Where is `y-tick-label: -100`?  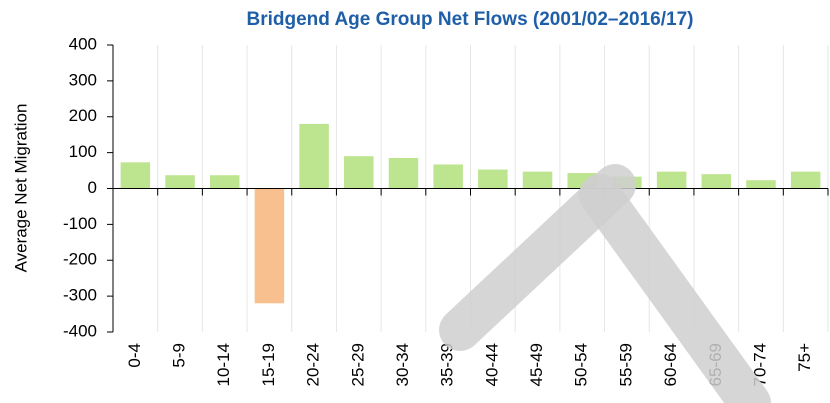
y-tick-label: -100 is located at coordinates (80, 223).